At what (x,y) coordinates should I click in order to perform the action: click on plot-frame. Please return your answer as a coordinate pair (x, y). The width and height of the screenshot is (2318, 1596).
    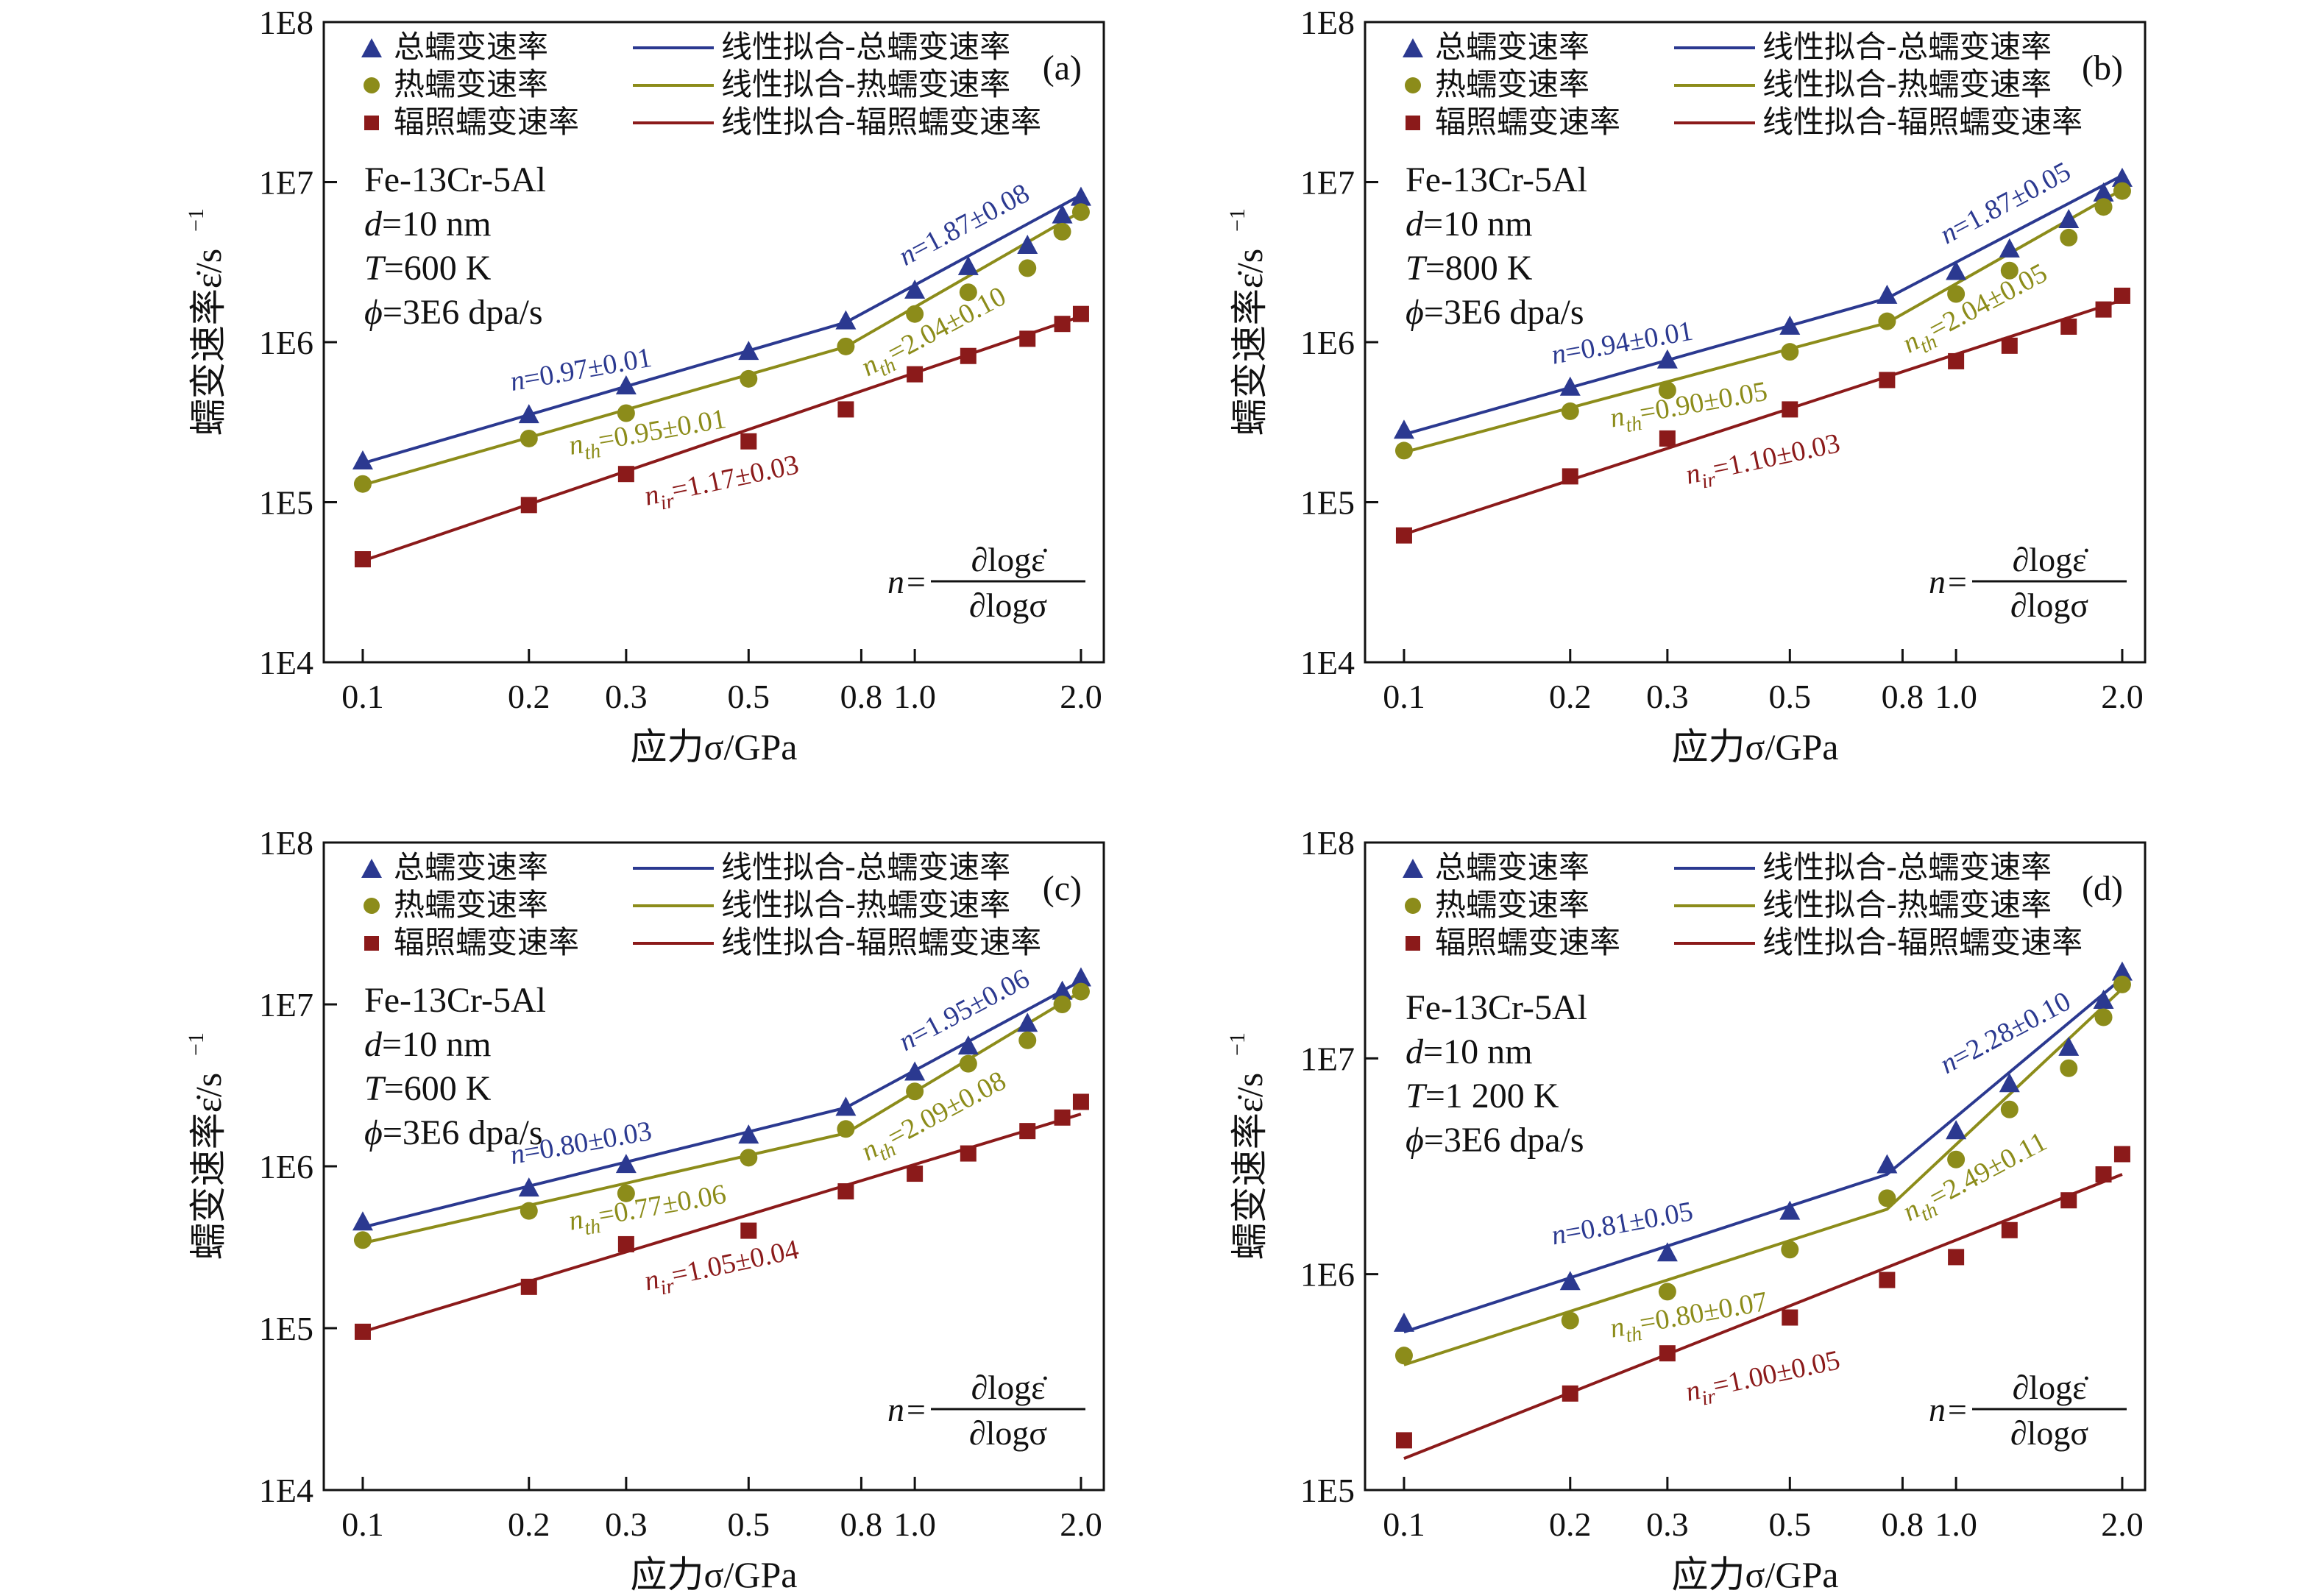
    Looking at the image, I should click on (1755, 1166).